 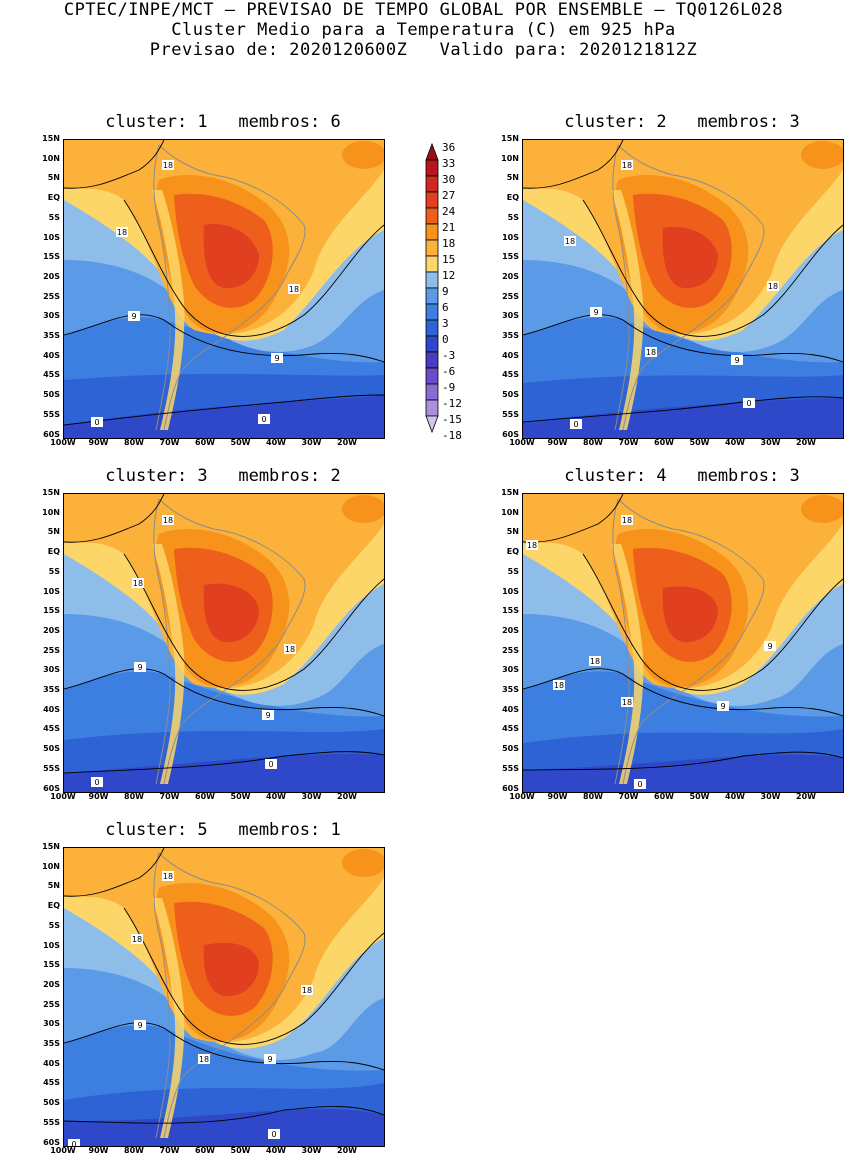 What do you see at coordinates (683, 289) in the screenshot?
I see `temperature-map: 18 18 18 9 18 9 0 0` at bounding box center [683, 289].